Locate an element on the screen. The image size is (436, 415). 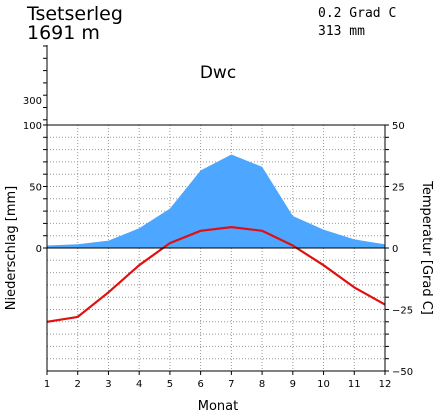
x-tick-label: 4 is located at coordinates (139, 384).